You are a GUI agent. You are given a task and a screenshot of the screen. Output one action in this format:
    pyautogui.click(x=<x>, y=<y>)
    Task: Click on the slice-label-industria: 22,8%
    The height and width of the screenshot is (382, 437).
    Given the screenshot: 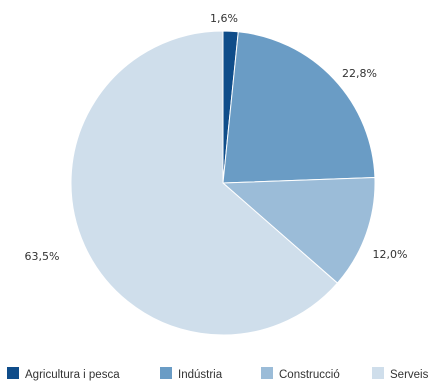 What is the action you would take?
    pyautogui.click(x=359, y=73)
    